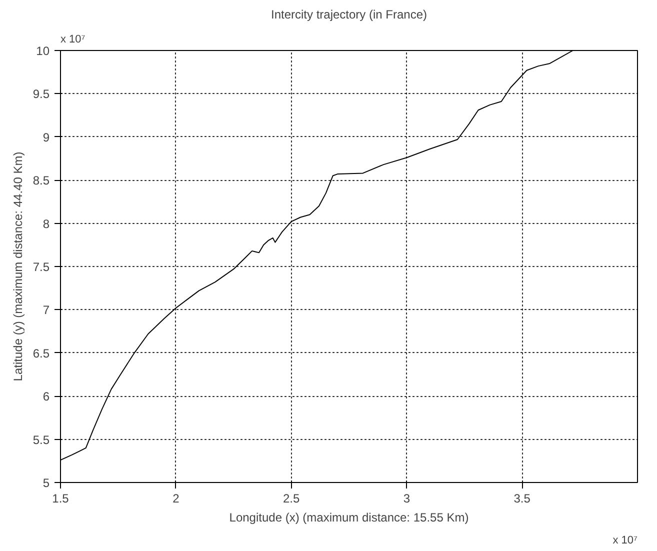  Describe the element at coordinates (46, 223) in the screenshot. I see `y-tick-label: 8` at that location.